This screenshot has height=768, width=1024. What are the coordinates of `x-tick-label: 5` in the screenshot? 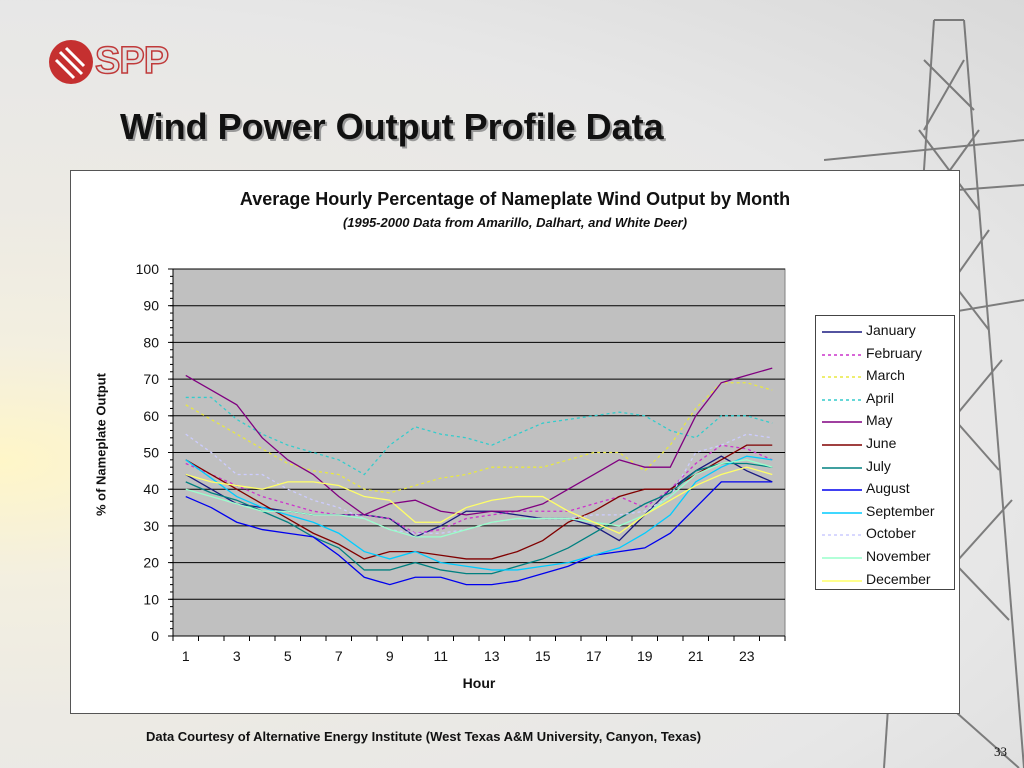 It's located at (288, 656).